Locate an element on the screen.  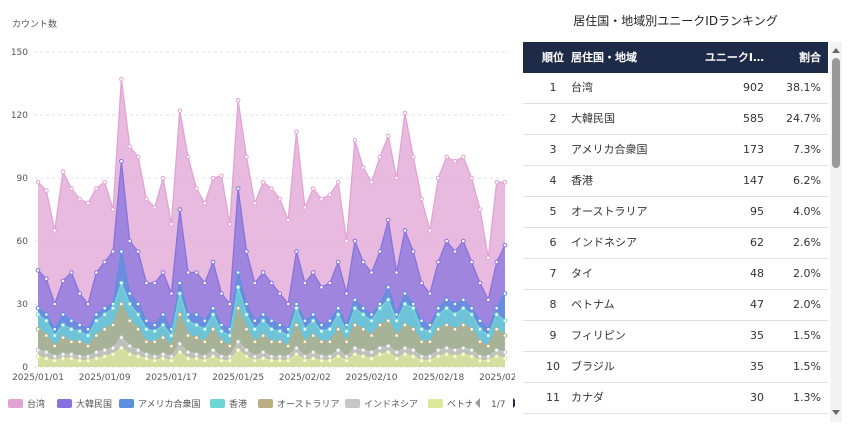
legend-next is located at coordinates (514, 403).